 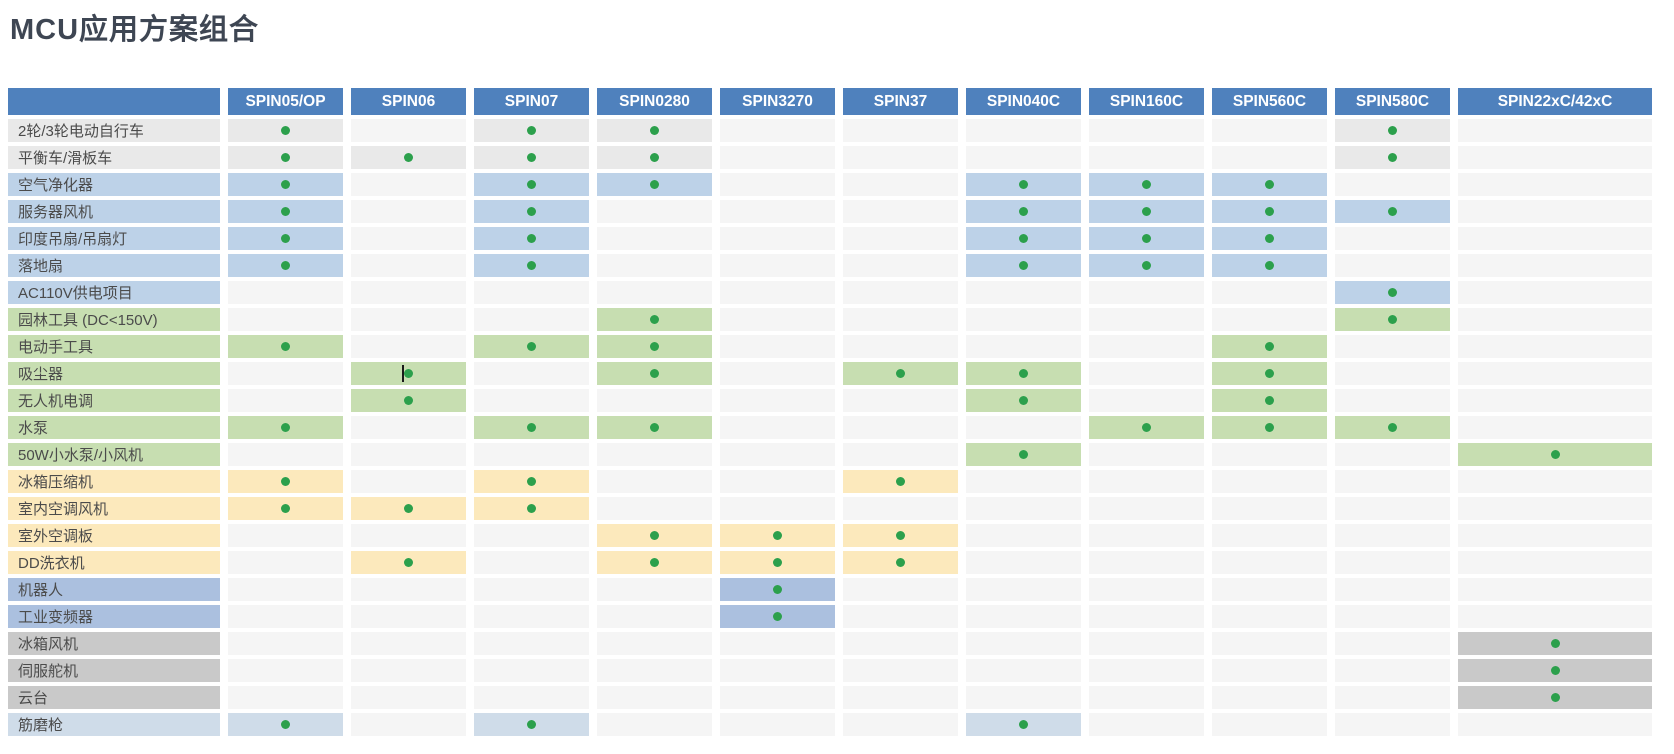 I want to click on column-header-SPIN05-OP: SPIN05/OP, so click(x=285, y=101).